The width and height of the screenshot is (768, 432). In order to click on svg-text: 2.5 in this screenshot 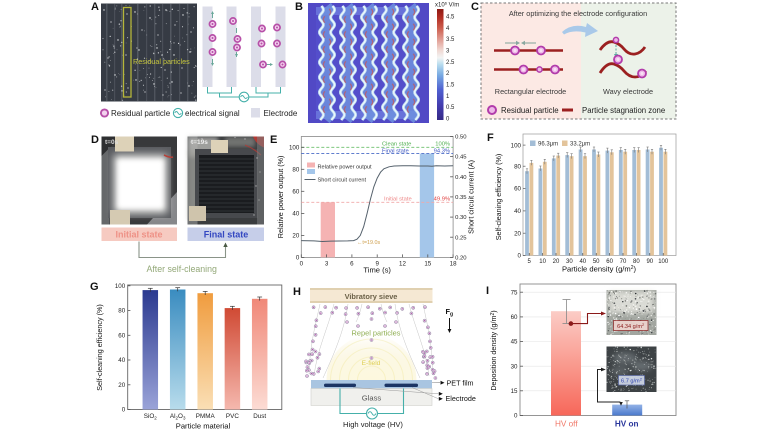, I will do `click(450, 63)`.